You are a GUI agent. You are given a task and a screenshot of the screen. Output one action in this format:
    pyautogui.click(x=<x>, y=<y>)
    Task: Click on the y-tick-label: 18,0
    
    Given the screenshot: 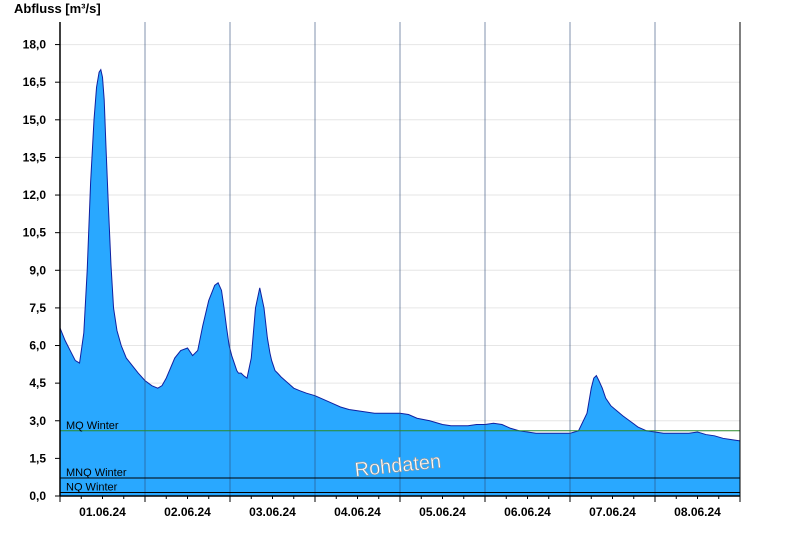 What is the action you would take?
    pyautogui.click(x=35, y=45)
    